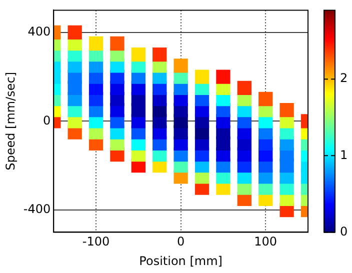 The image size is (352, 273). What do you see at coordinates (344, 231) in the screenshot?
I see `color-bar-label: 0` at bounding box center [344, 231].